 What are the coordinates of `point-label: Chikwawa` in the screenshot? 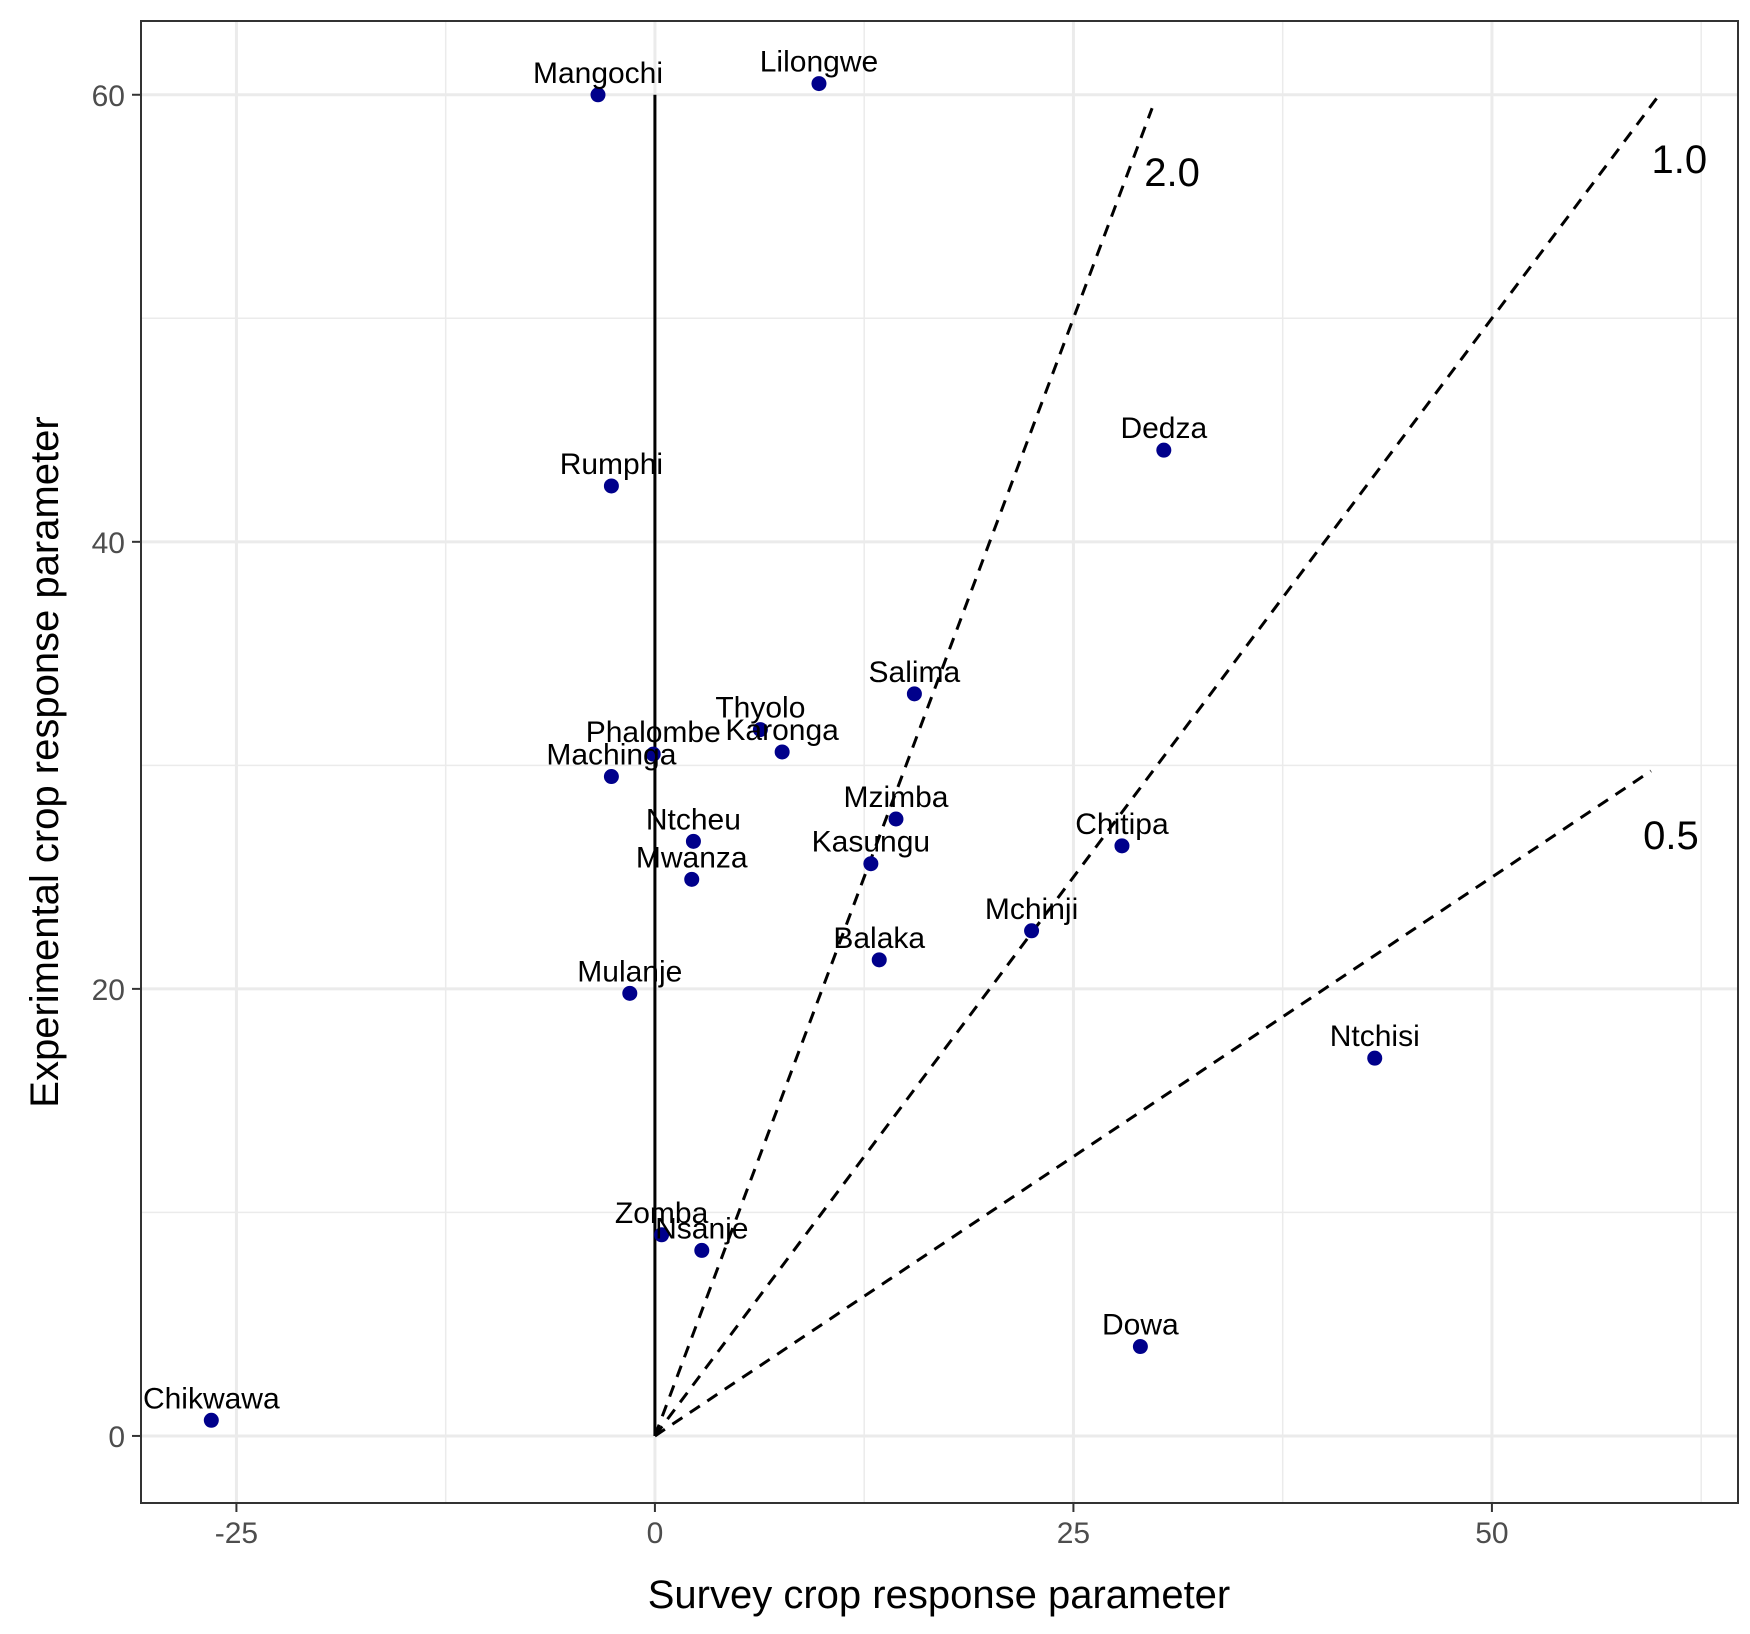 It's located at (211, 1398).